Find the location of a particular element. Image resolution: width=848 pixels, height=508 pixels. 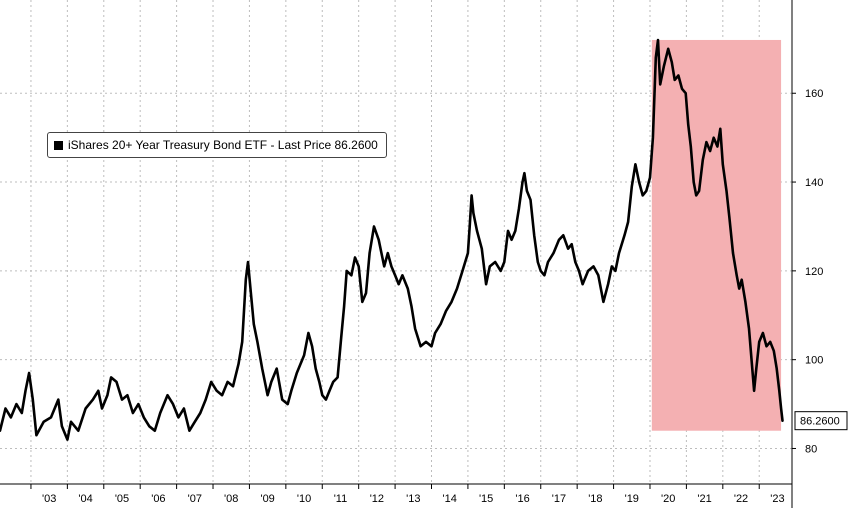

last-price-tag: 86.2600 is located at coordinates (820, 422).